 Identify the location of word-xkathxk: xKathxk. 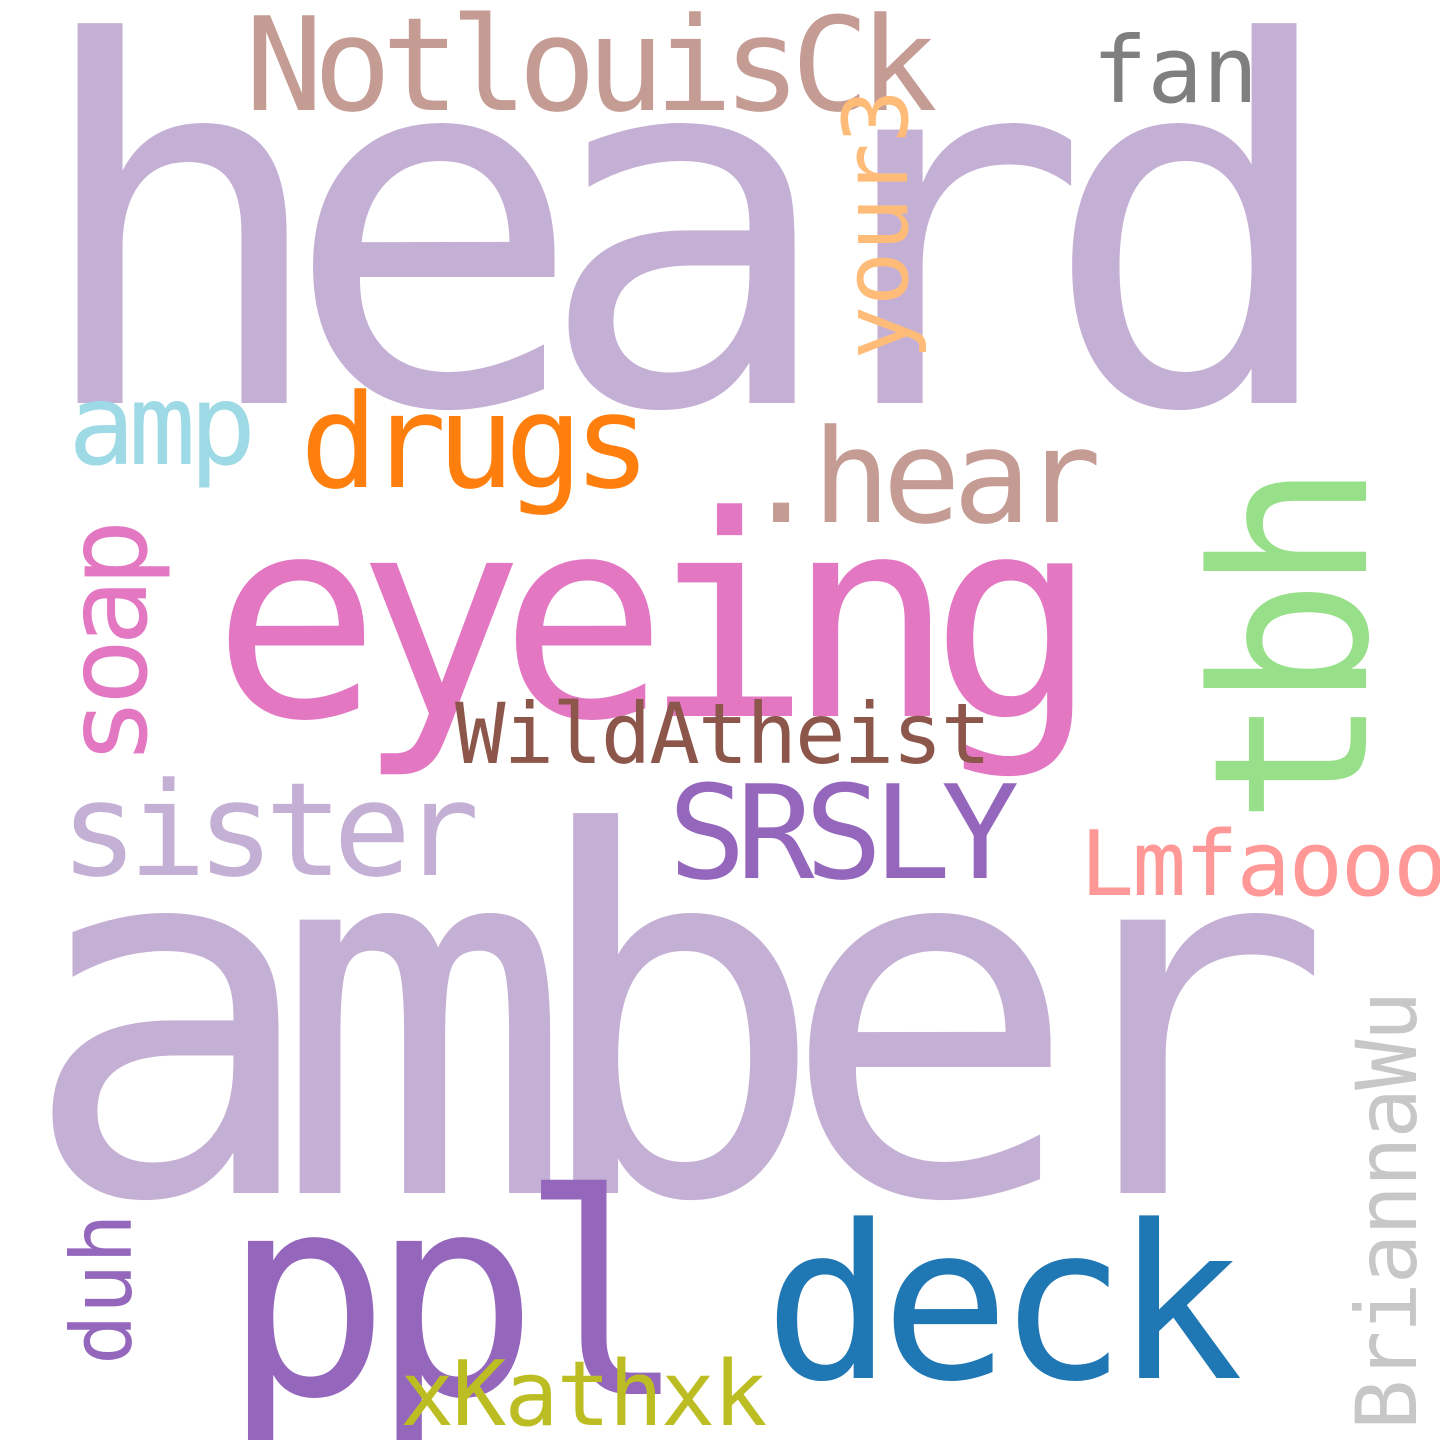
(583, 1391).